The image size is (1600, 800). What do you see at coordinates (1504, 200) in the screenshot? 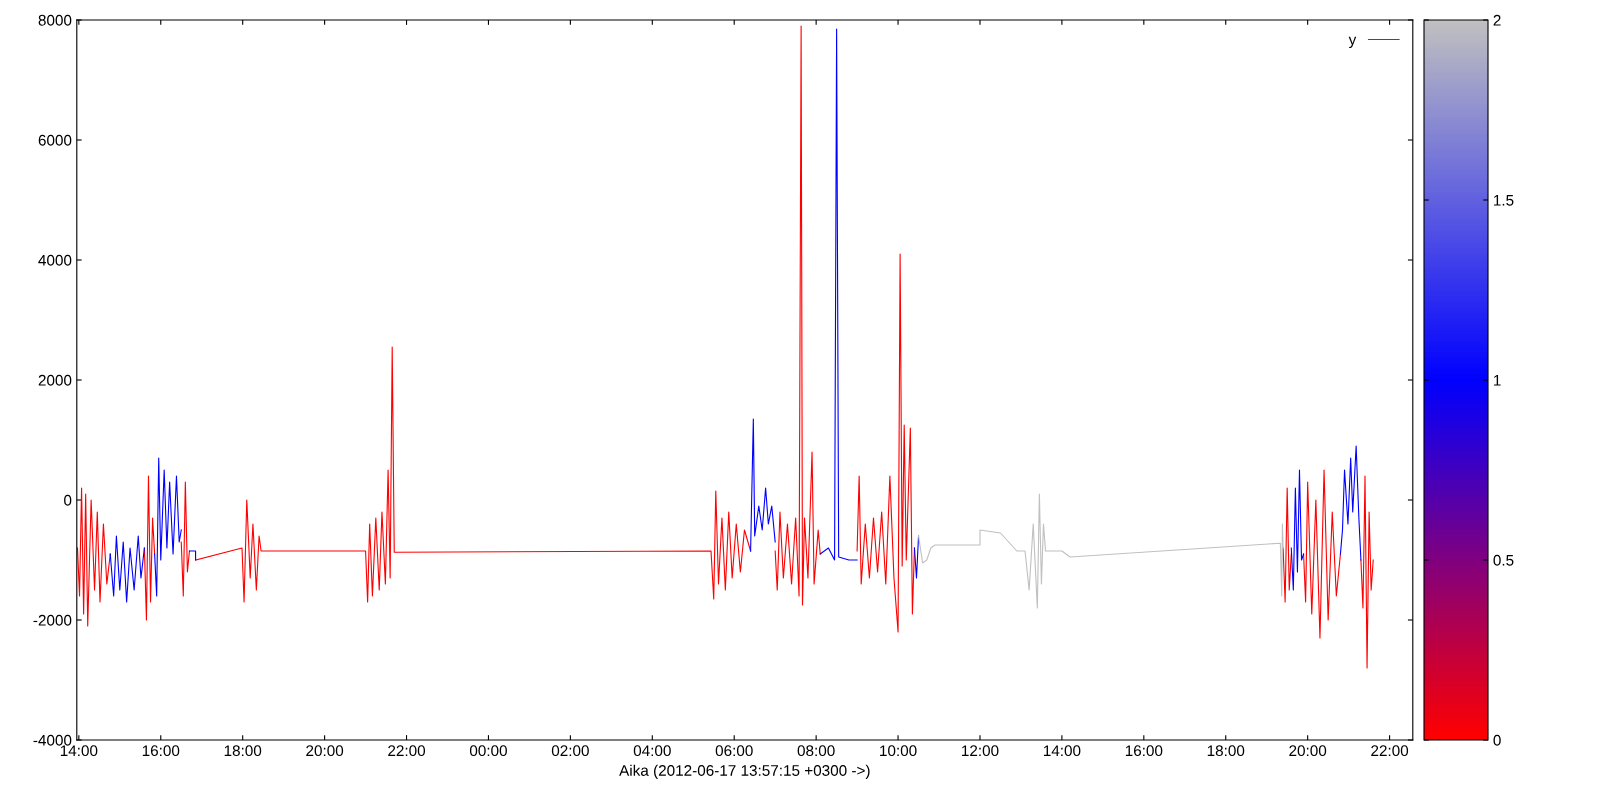
I see `color-bar-label: 1.5` at bounding box center [1504, 200].